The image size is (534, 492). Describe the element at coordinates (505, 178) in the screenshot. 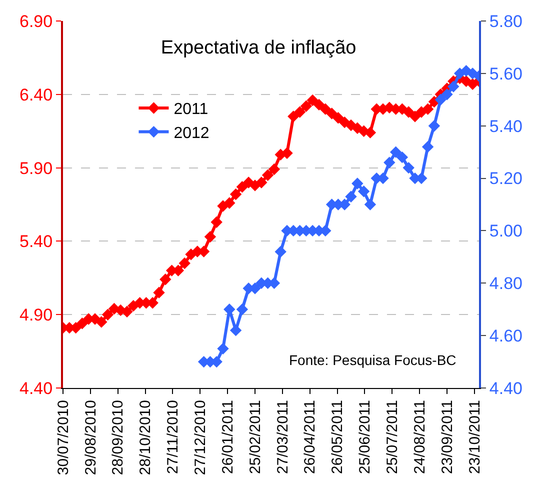

I see `y2-tick-label: 5.20` at that location.